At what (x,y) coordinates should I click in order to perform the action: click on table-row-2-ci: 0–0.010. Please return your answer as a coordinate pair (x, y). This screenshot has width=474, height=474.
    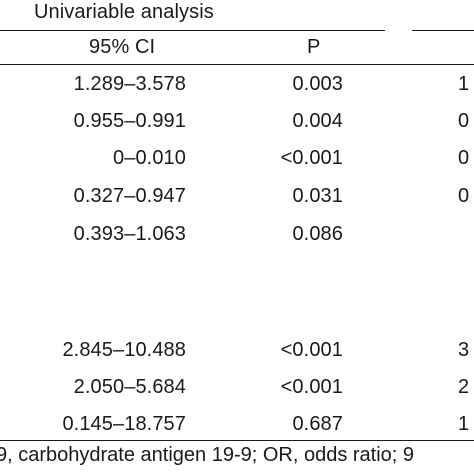
    Looking at the image, I should click on (149, 158).